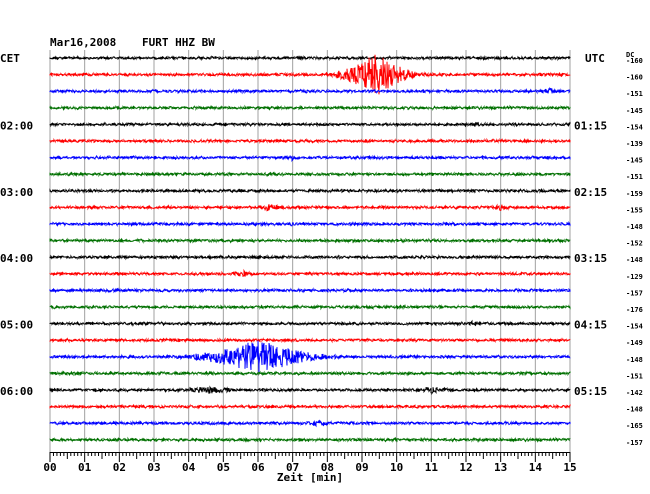 This screenshot has height=494, width=650. Describe the element at coordinates (634, 227) in the screenshot. I see `dc-offset-label-10: -148` at that location.